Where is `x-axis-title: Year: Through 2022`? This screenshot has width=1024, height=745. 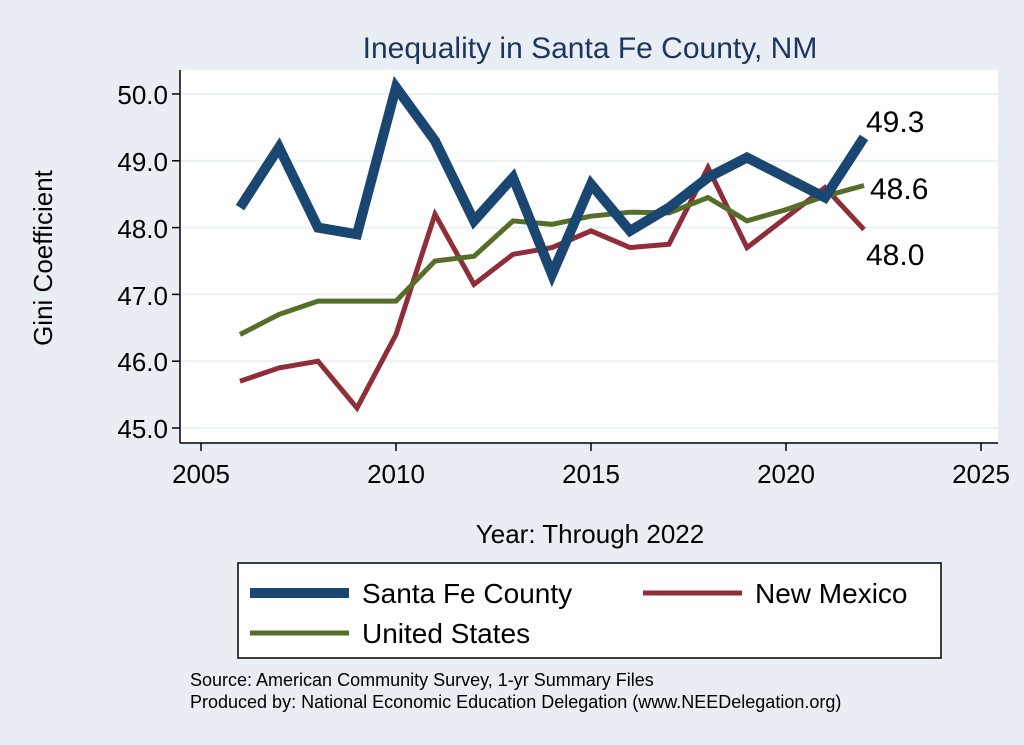
x-axis-title: Year: Through 2022 is located at coordinates (590, 534).